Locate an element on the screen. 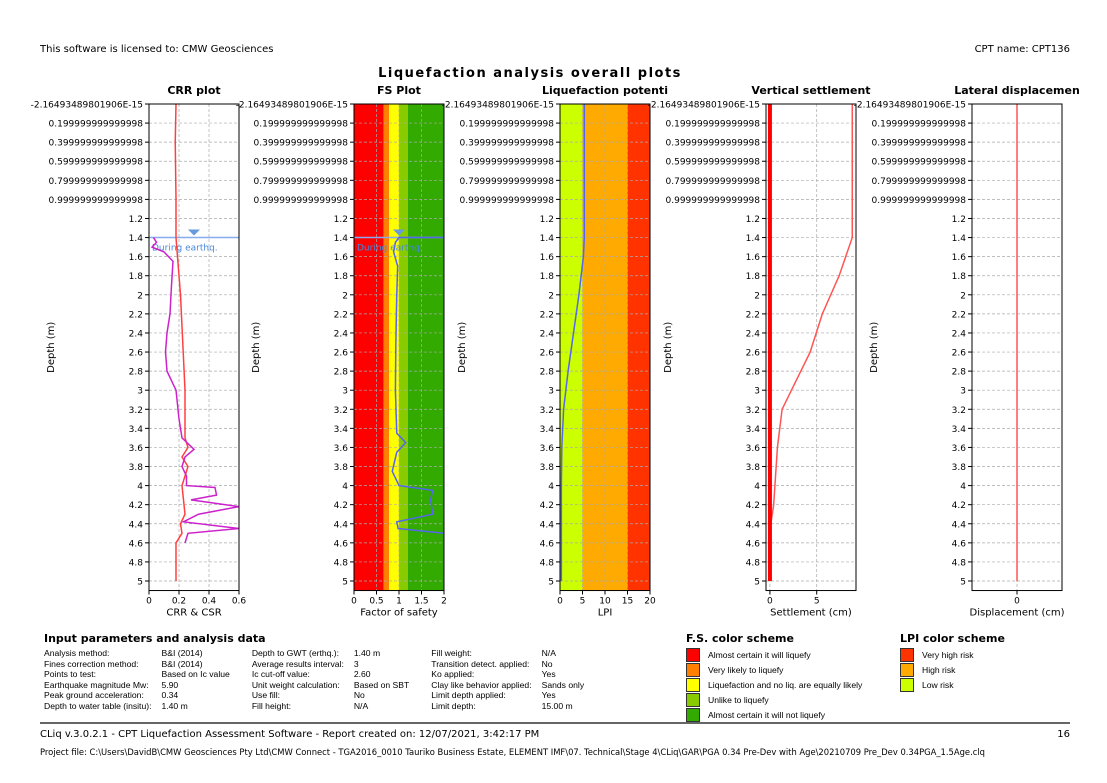  divider is located at coordinates (555, 723).